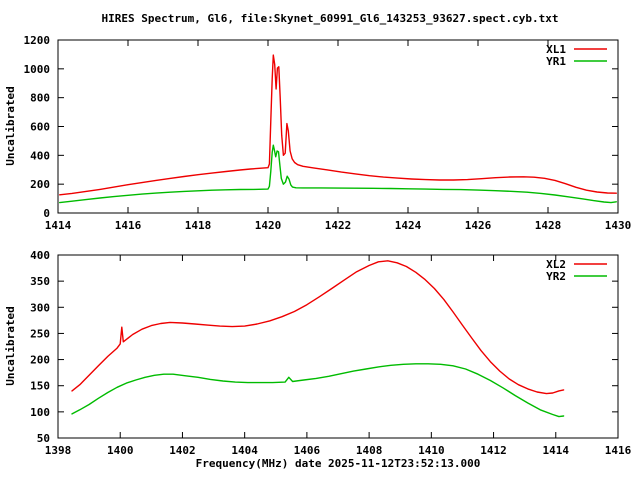 This screenshot has height=480, width=640. What do you see at coordinates (40, 98) in the screenshot?
I see `y-tick-label: 800` at bounding box center [40, 98].